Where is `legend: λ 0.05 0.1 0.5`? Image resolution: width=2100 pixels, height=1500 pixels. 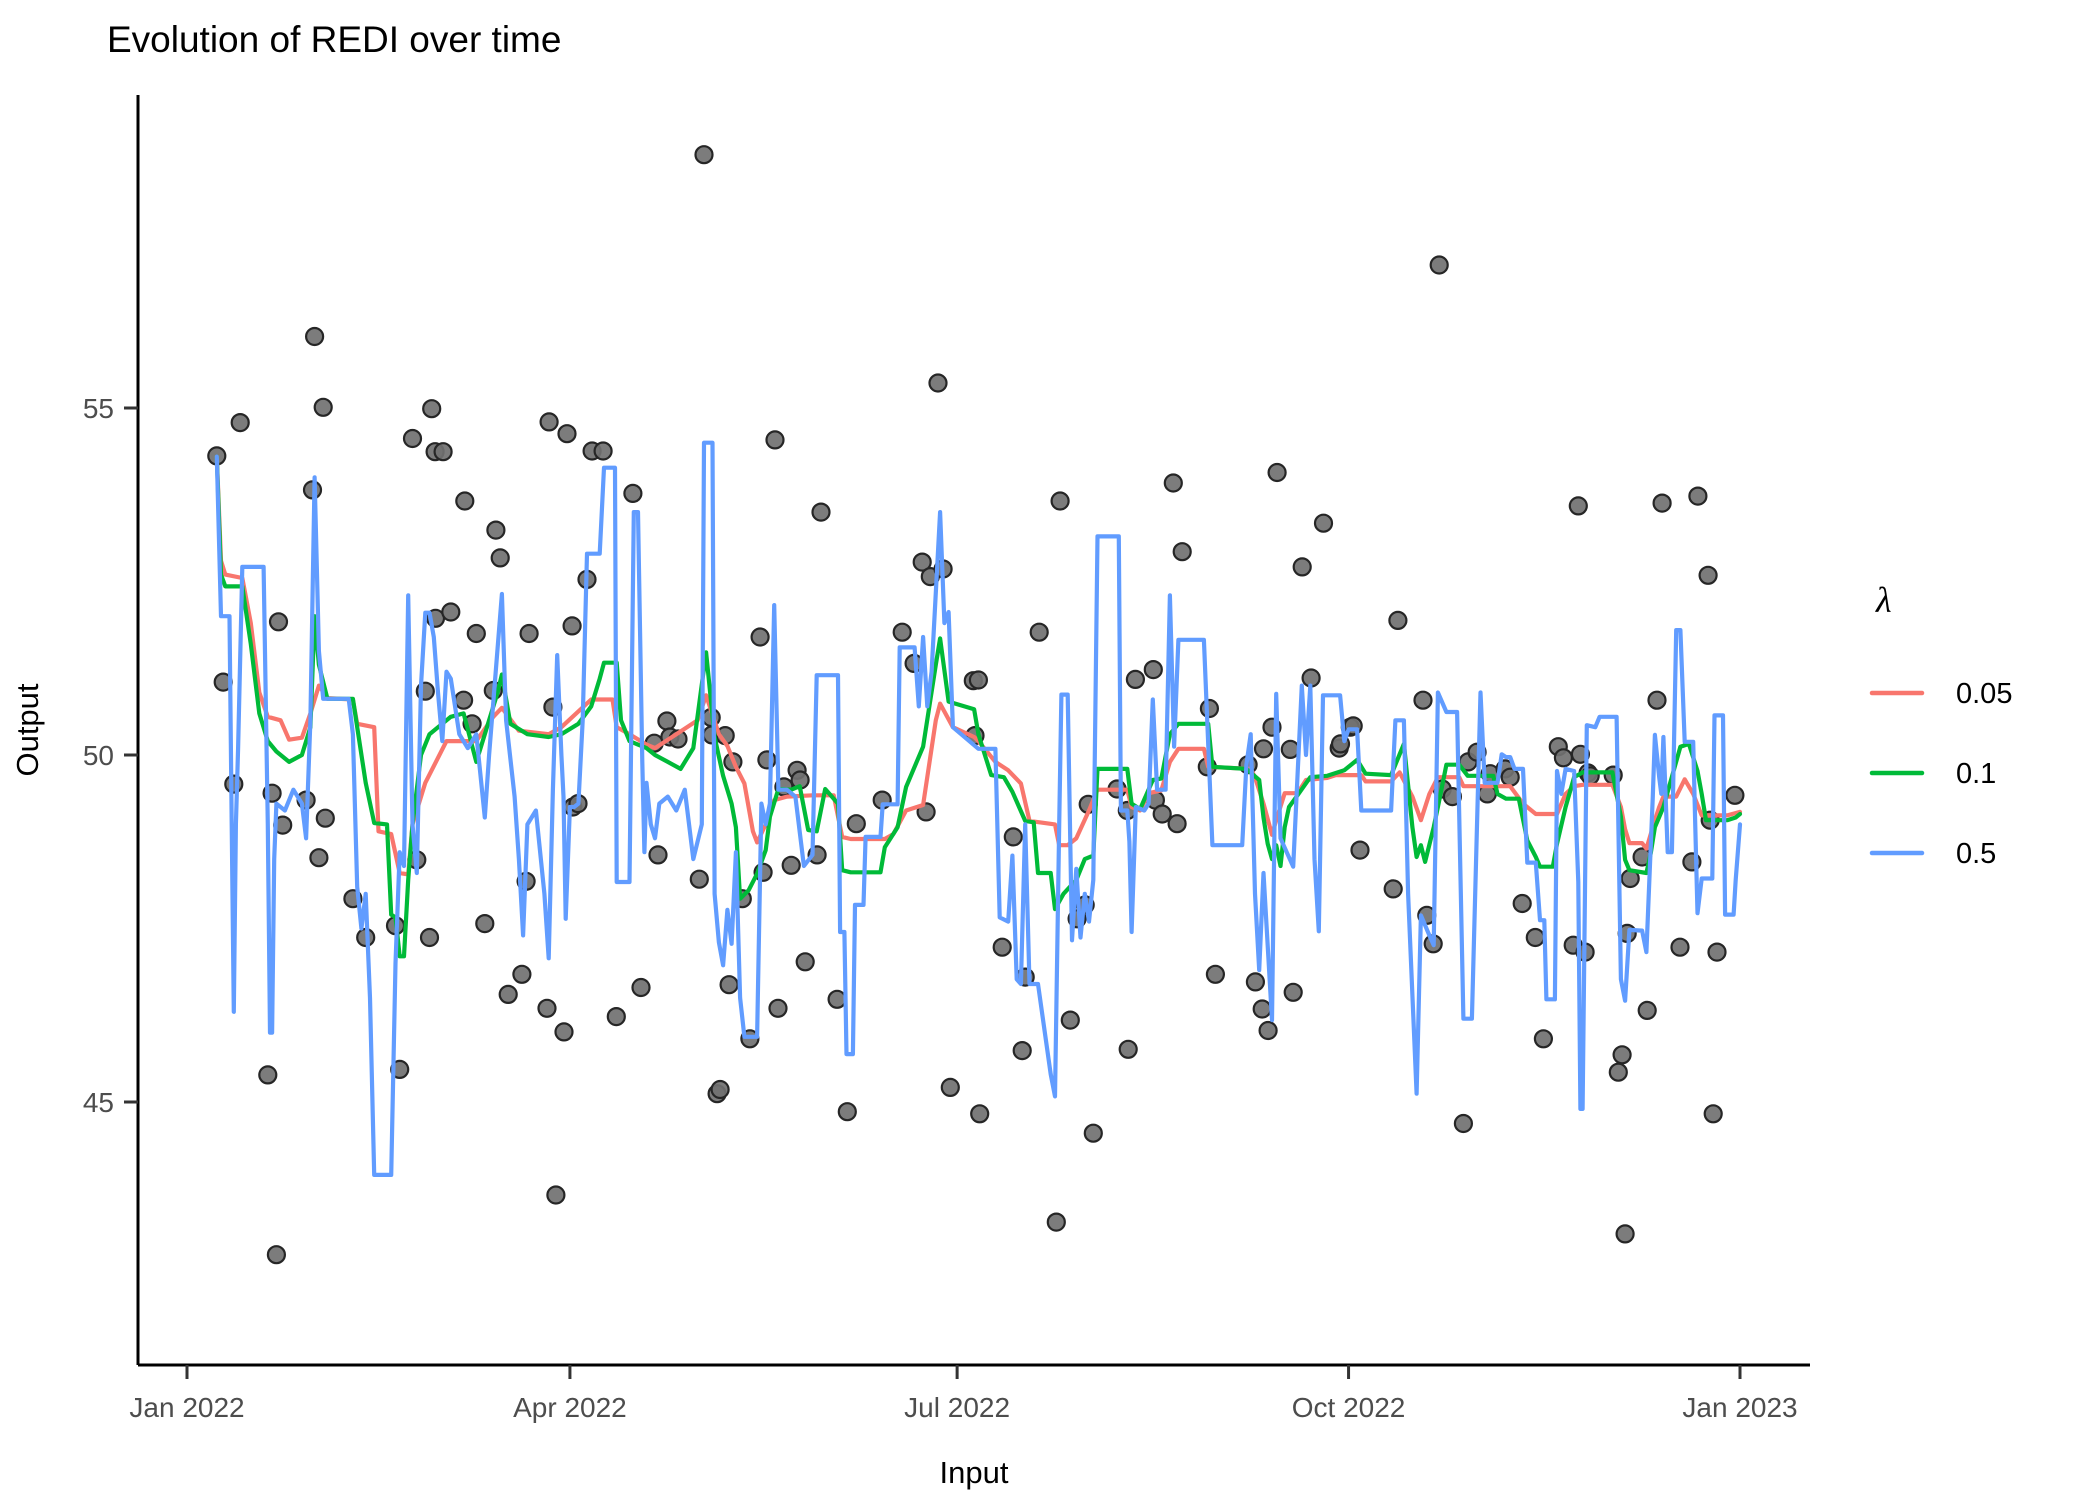 legend: λ 0.05 0.1 0.5 is located at coordinates (1940, 725).